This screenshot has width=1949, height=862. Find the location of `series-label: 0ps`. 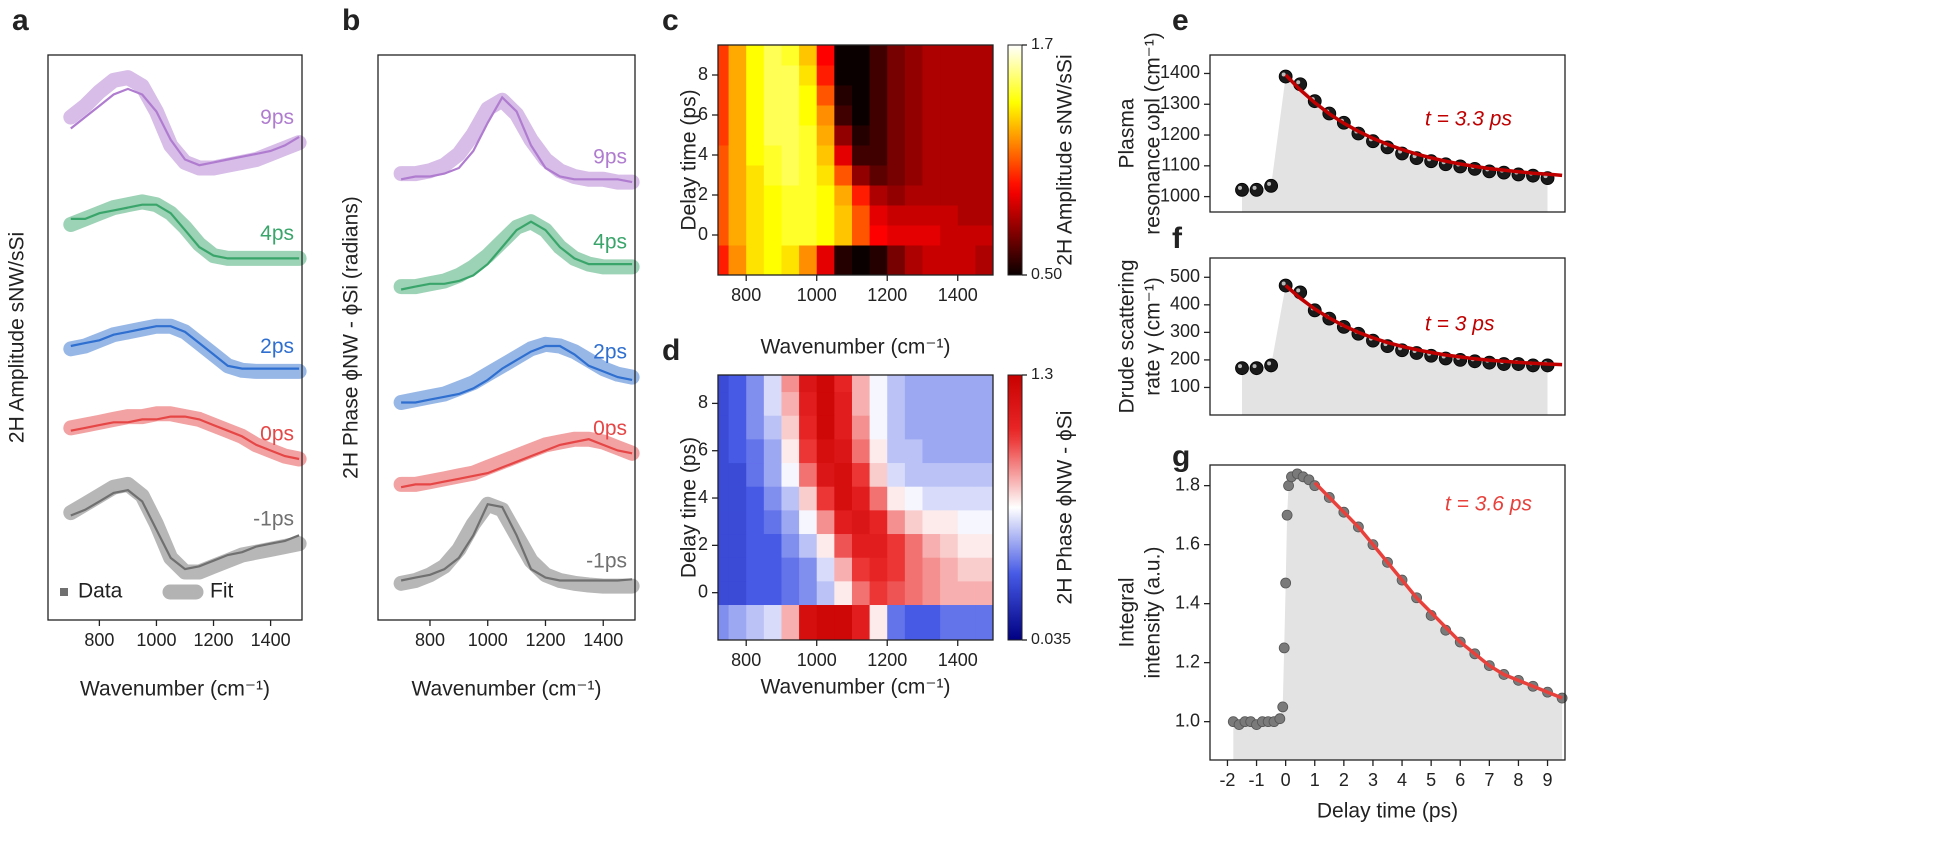

series-label: 0ps is located at coordinates (610, 428).